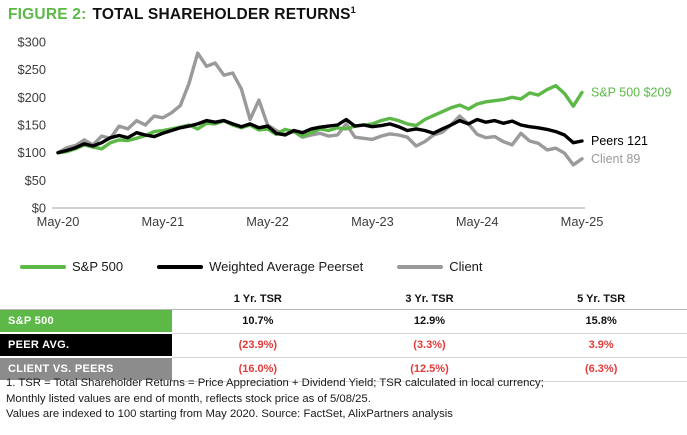  What do you see at coordinates (86, 300) in the screenshot?
I see `table-corner-cell` at bounding box center [86, 300].